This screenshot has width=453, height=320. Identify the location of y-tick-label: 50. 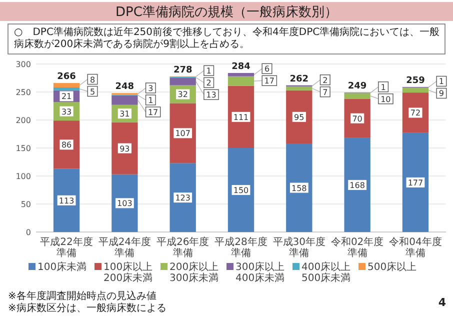
(25, 204).